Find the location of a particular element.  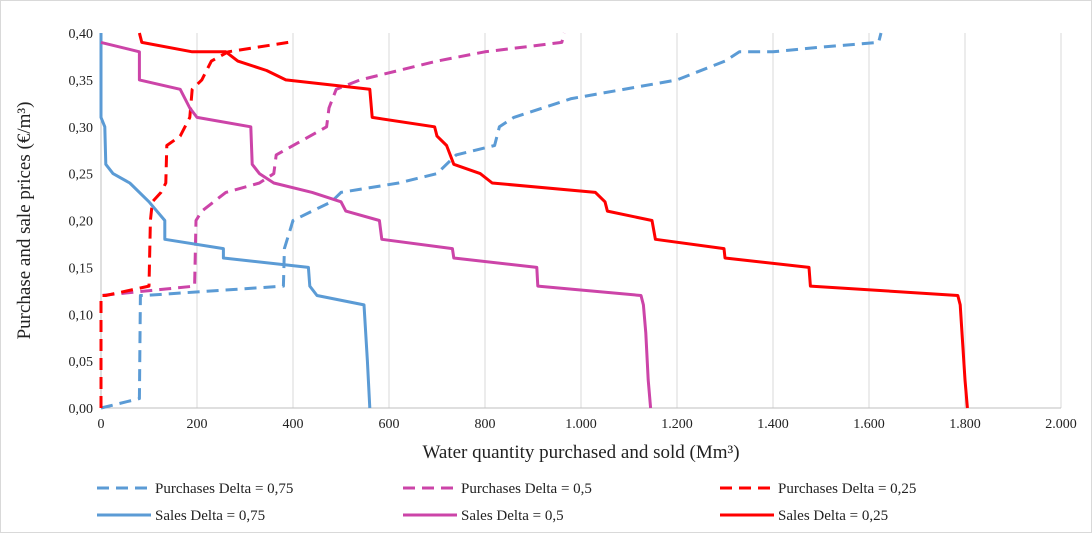

legend-entry-label: Sales Delta = 0,75 is located at coordinates (210, 516).